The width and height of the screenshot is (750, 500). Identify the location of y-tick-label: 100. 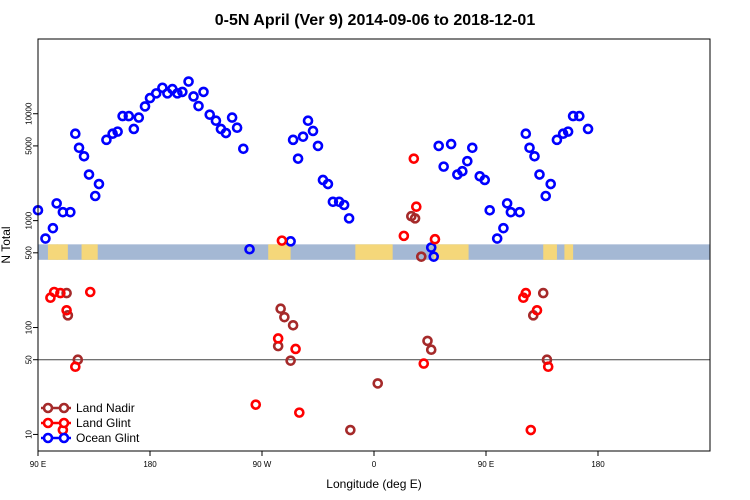
(29, 327).